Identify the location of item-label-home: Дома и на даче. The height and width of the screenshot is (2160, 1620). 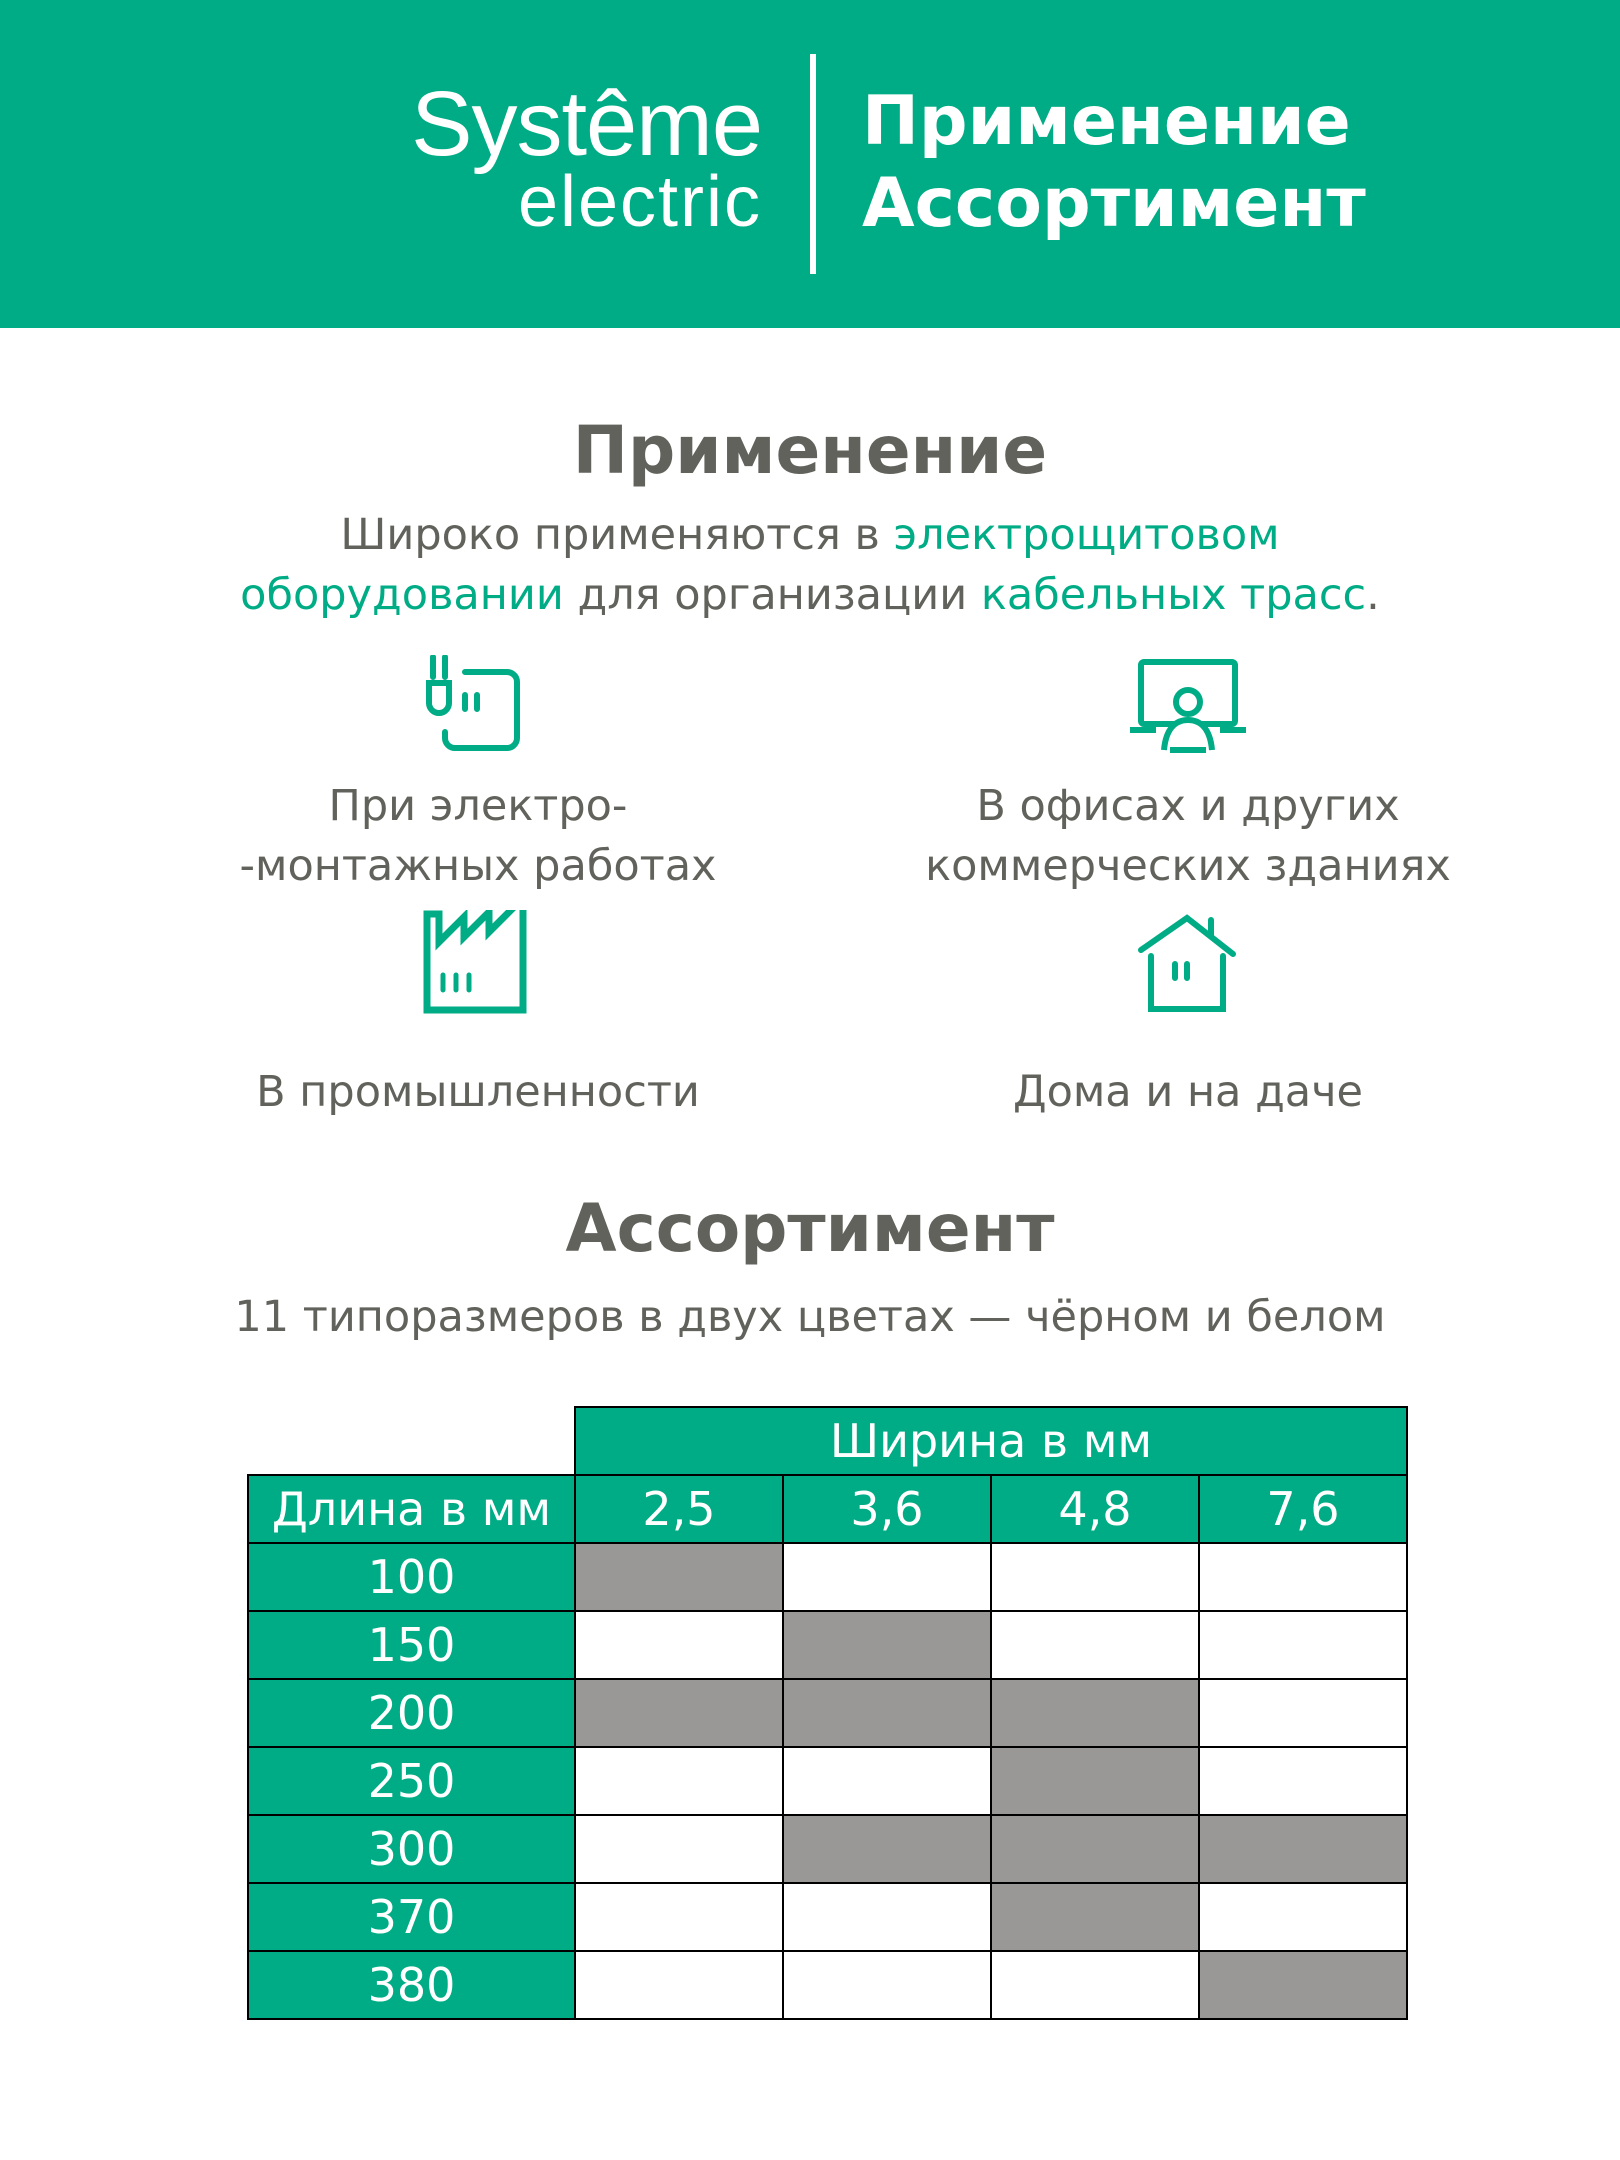
(1188, 1092).